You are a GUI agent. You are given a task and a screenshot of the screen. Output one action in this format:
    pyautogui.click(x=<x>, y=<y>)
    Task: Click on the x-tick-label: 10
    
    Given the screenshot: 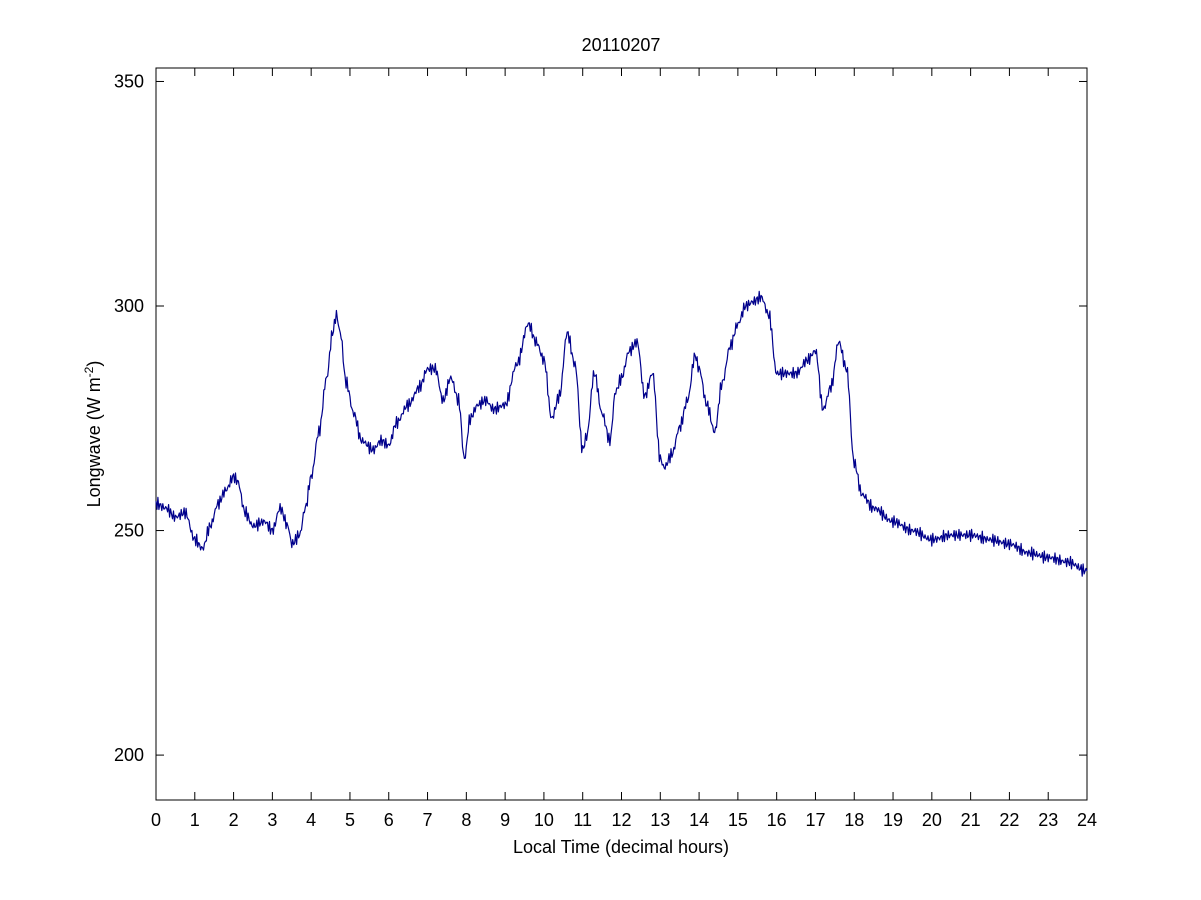 What is the action you would take?
    pyautogui.click(x=544, y=820)
    